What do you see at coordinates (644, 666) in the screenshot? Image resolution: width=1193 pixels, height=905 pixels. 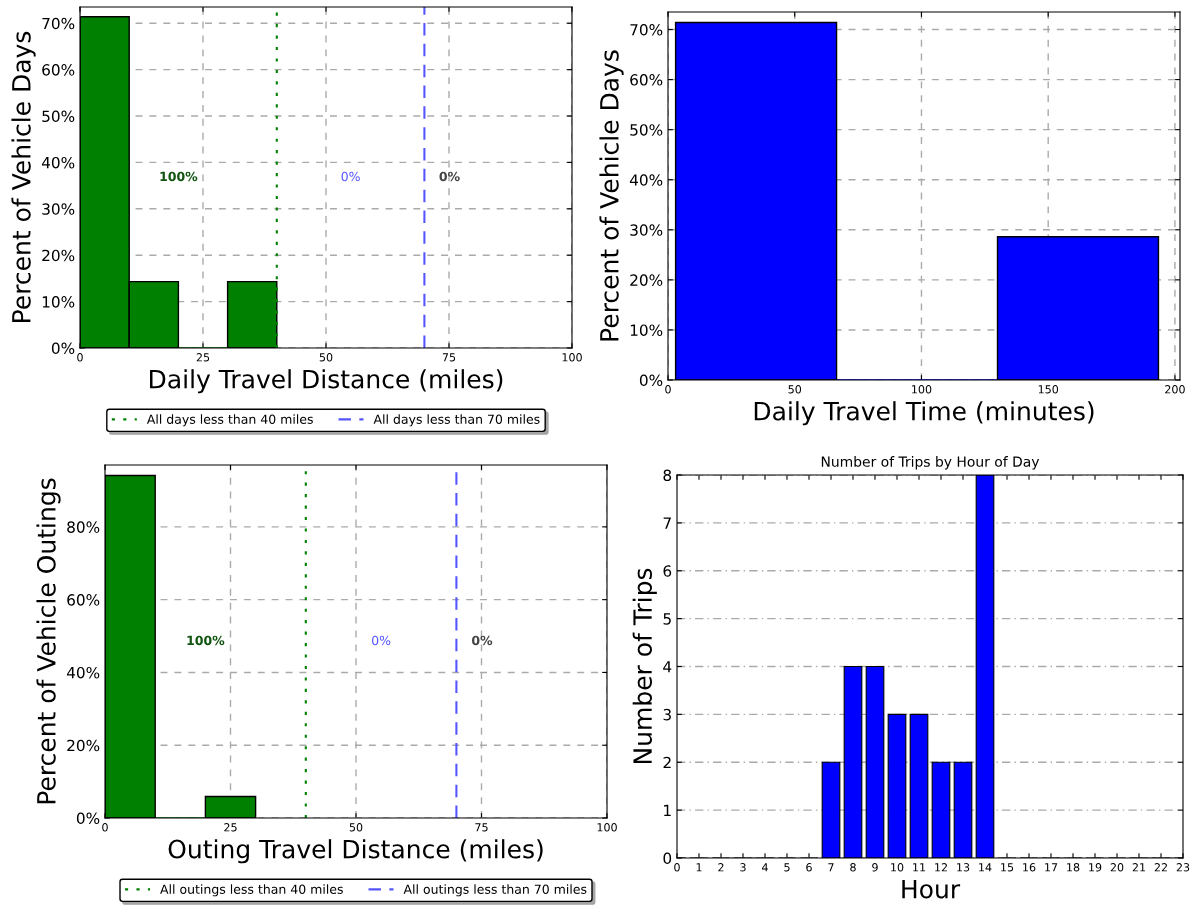 I see `y-axis-title: Number of Trips` at bounding box center [644, 666].